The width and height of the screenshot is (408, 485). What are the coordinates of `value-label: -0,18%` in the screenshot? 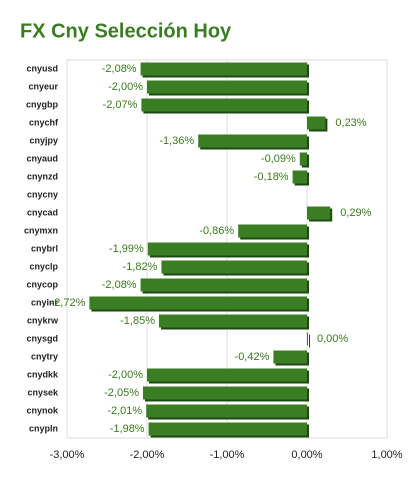 It's located at (271, 177).